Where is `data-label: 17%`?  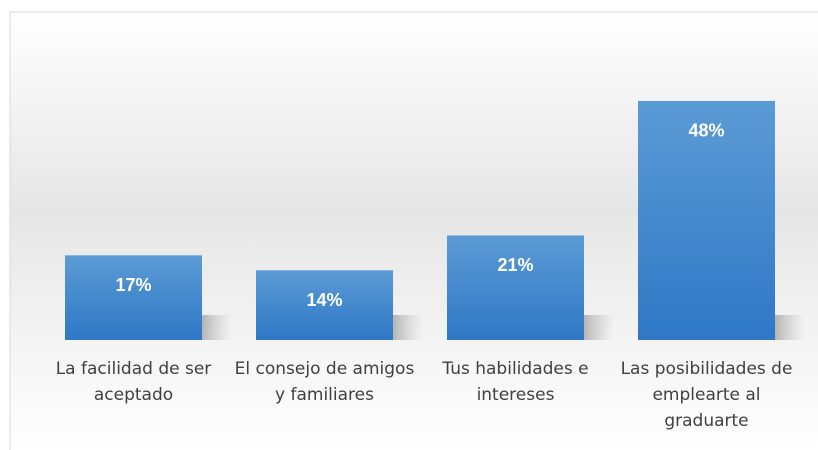 data-label: 17% is located at coordinates (133, 285).